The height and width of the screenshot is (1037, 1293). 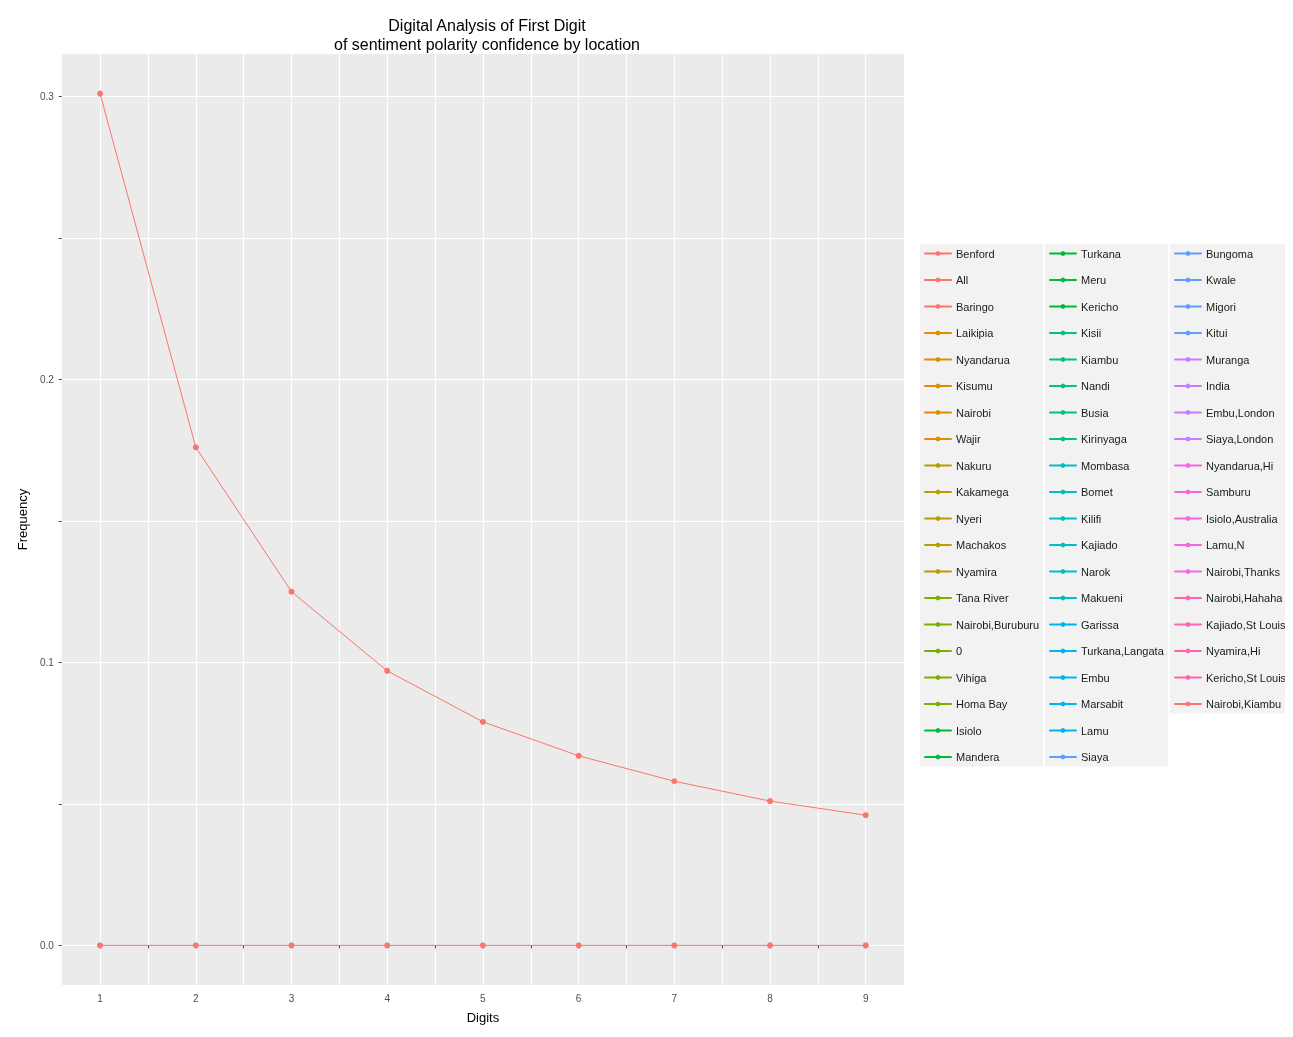 What do you see at coordinates (962, 280) in the screenshot?
I see `legend-label: All` at bounding box center [962, 280].